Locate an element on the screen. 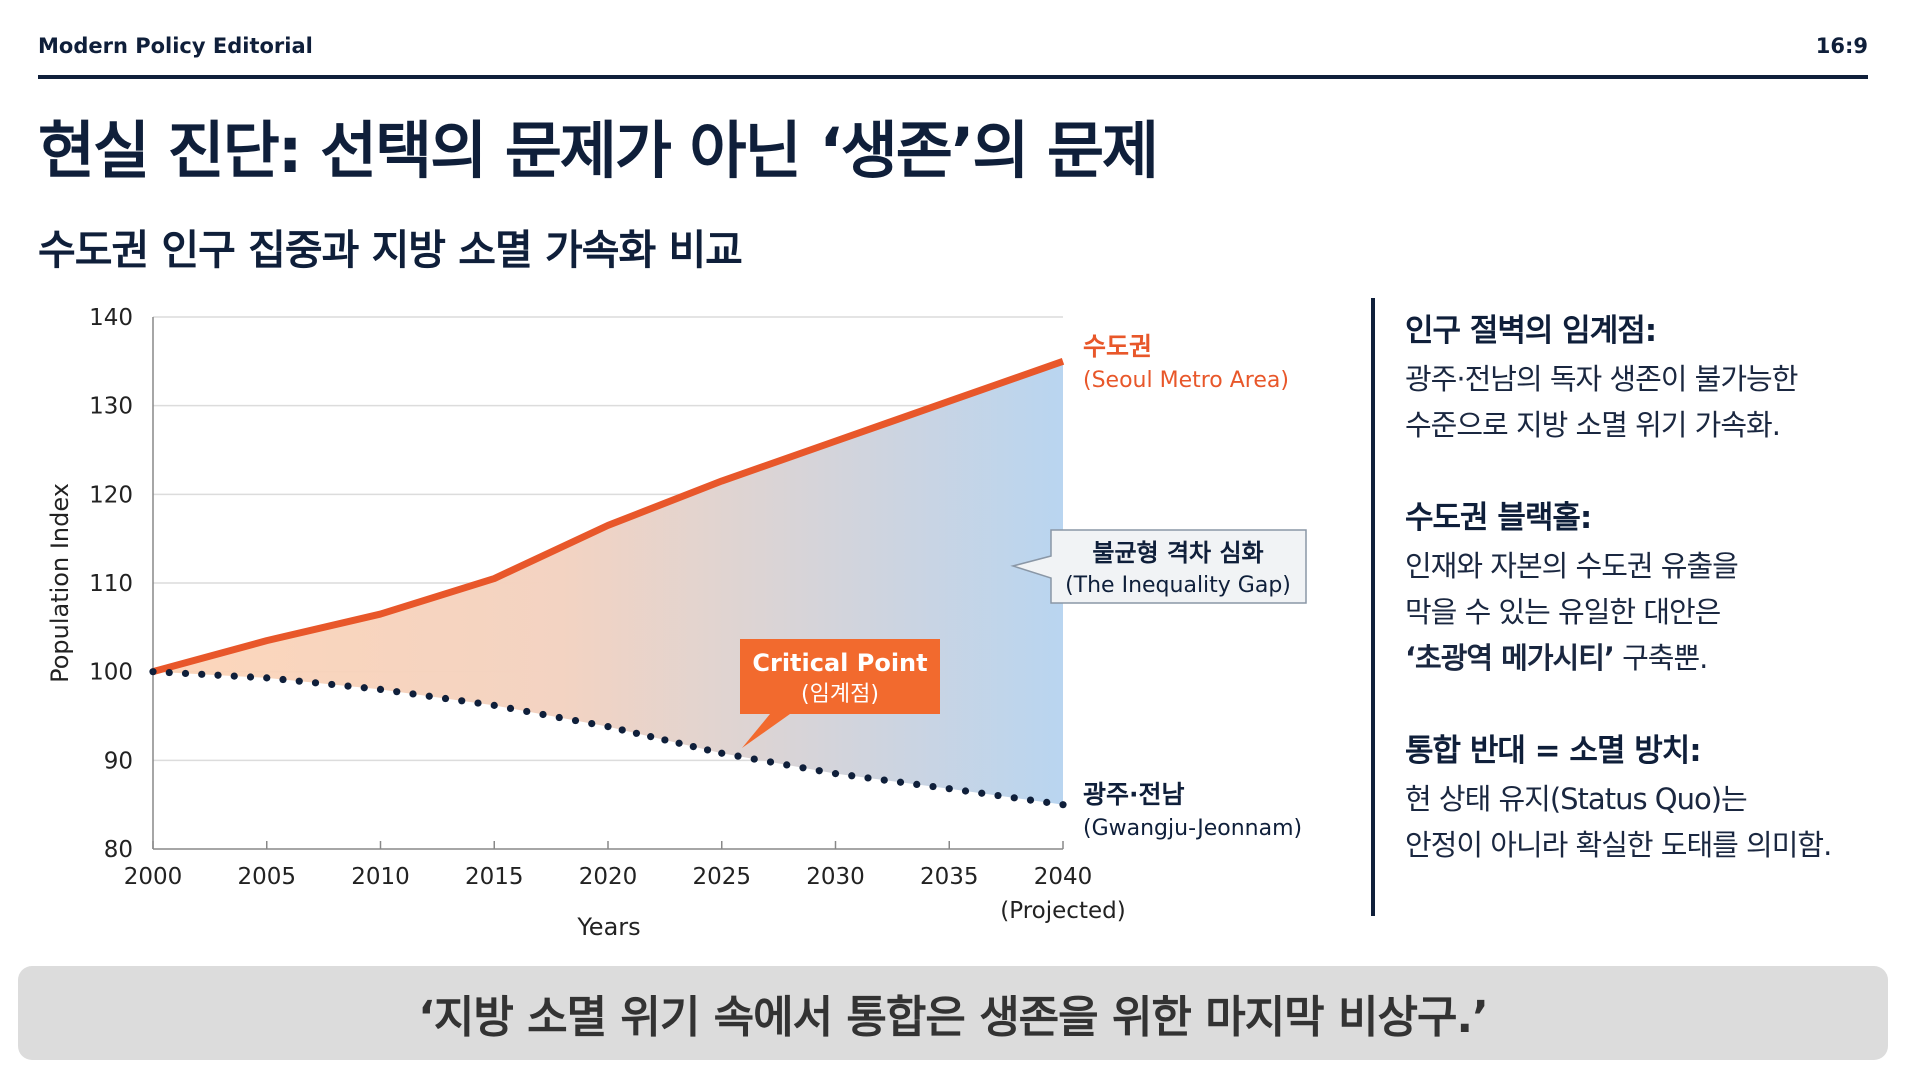 This screenshot has height=1080, width=1920. x-tick-label: 2000 is located at coordinates (153, 877).